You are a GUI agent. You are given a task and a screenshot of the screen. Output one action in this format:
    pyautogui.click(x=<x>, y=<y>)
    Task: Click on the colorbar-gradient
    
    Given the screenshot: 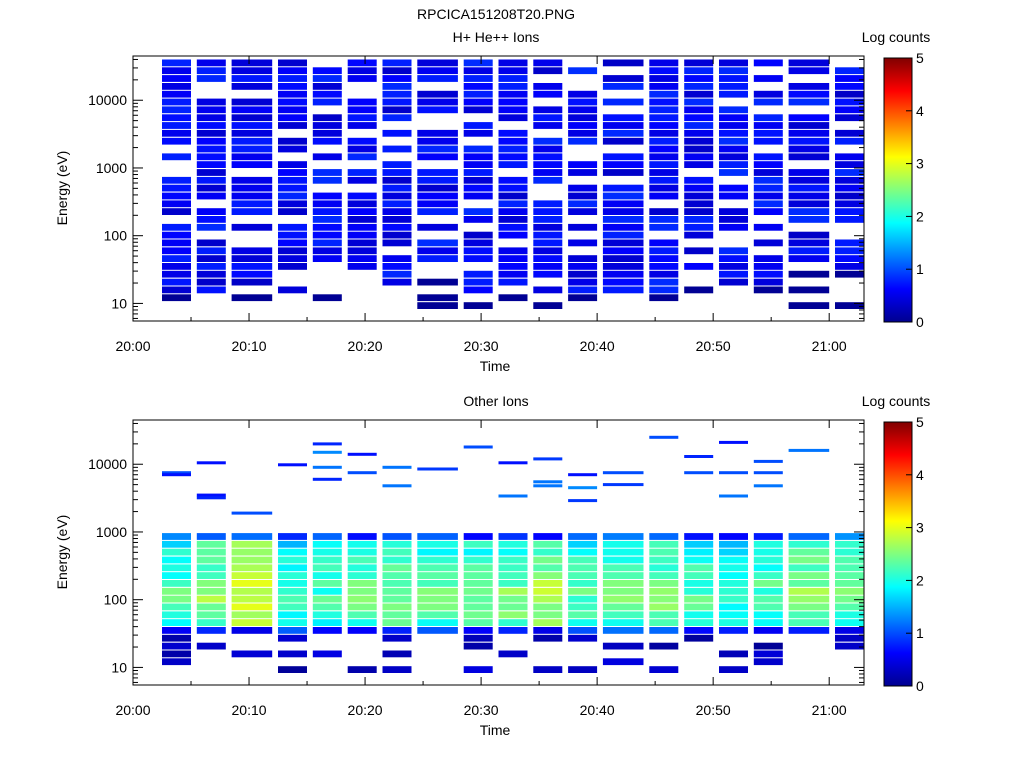 What is the action you would take?
    pyautogui.click(x=898, y=554)
    